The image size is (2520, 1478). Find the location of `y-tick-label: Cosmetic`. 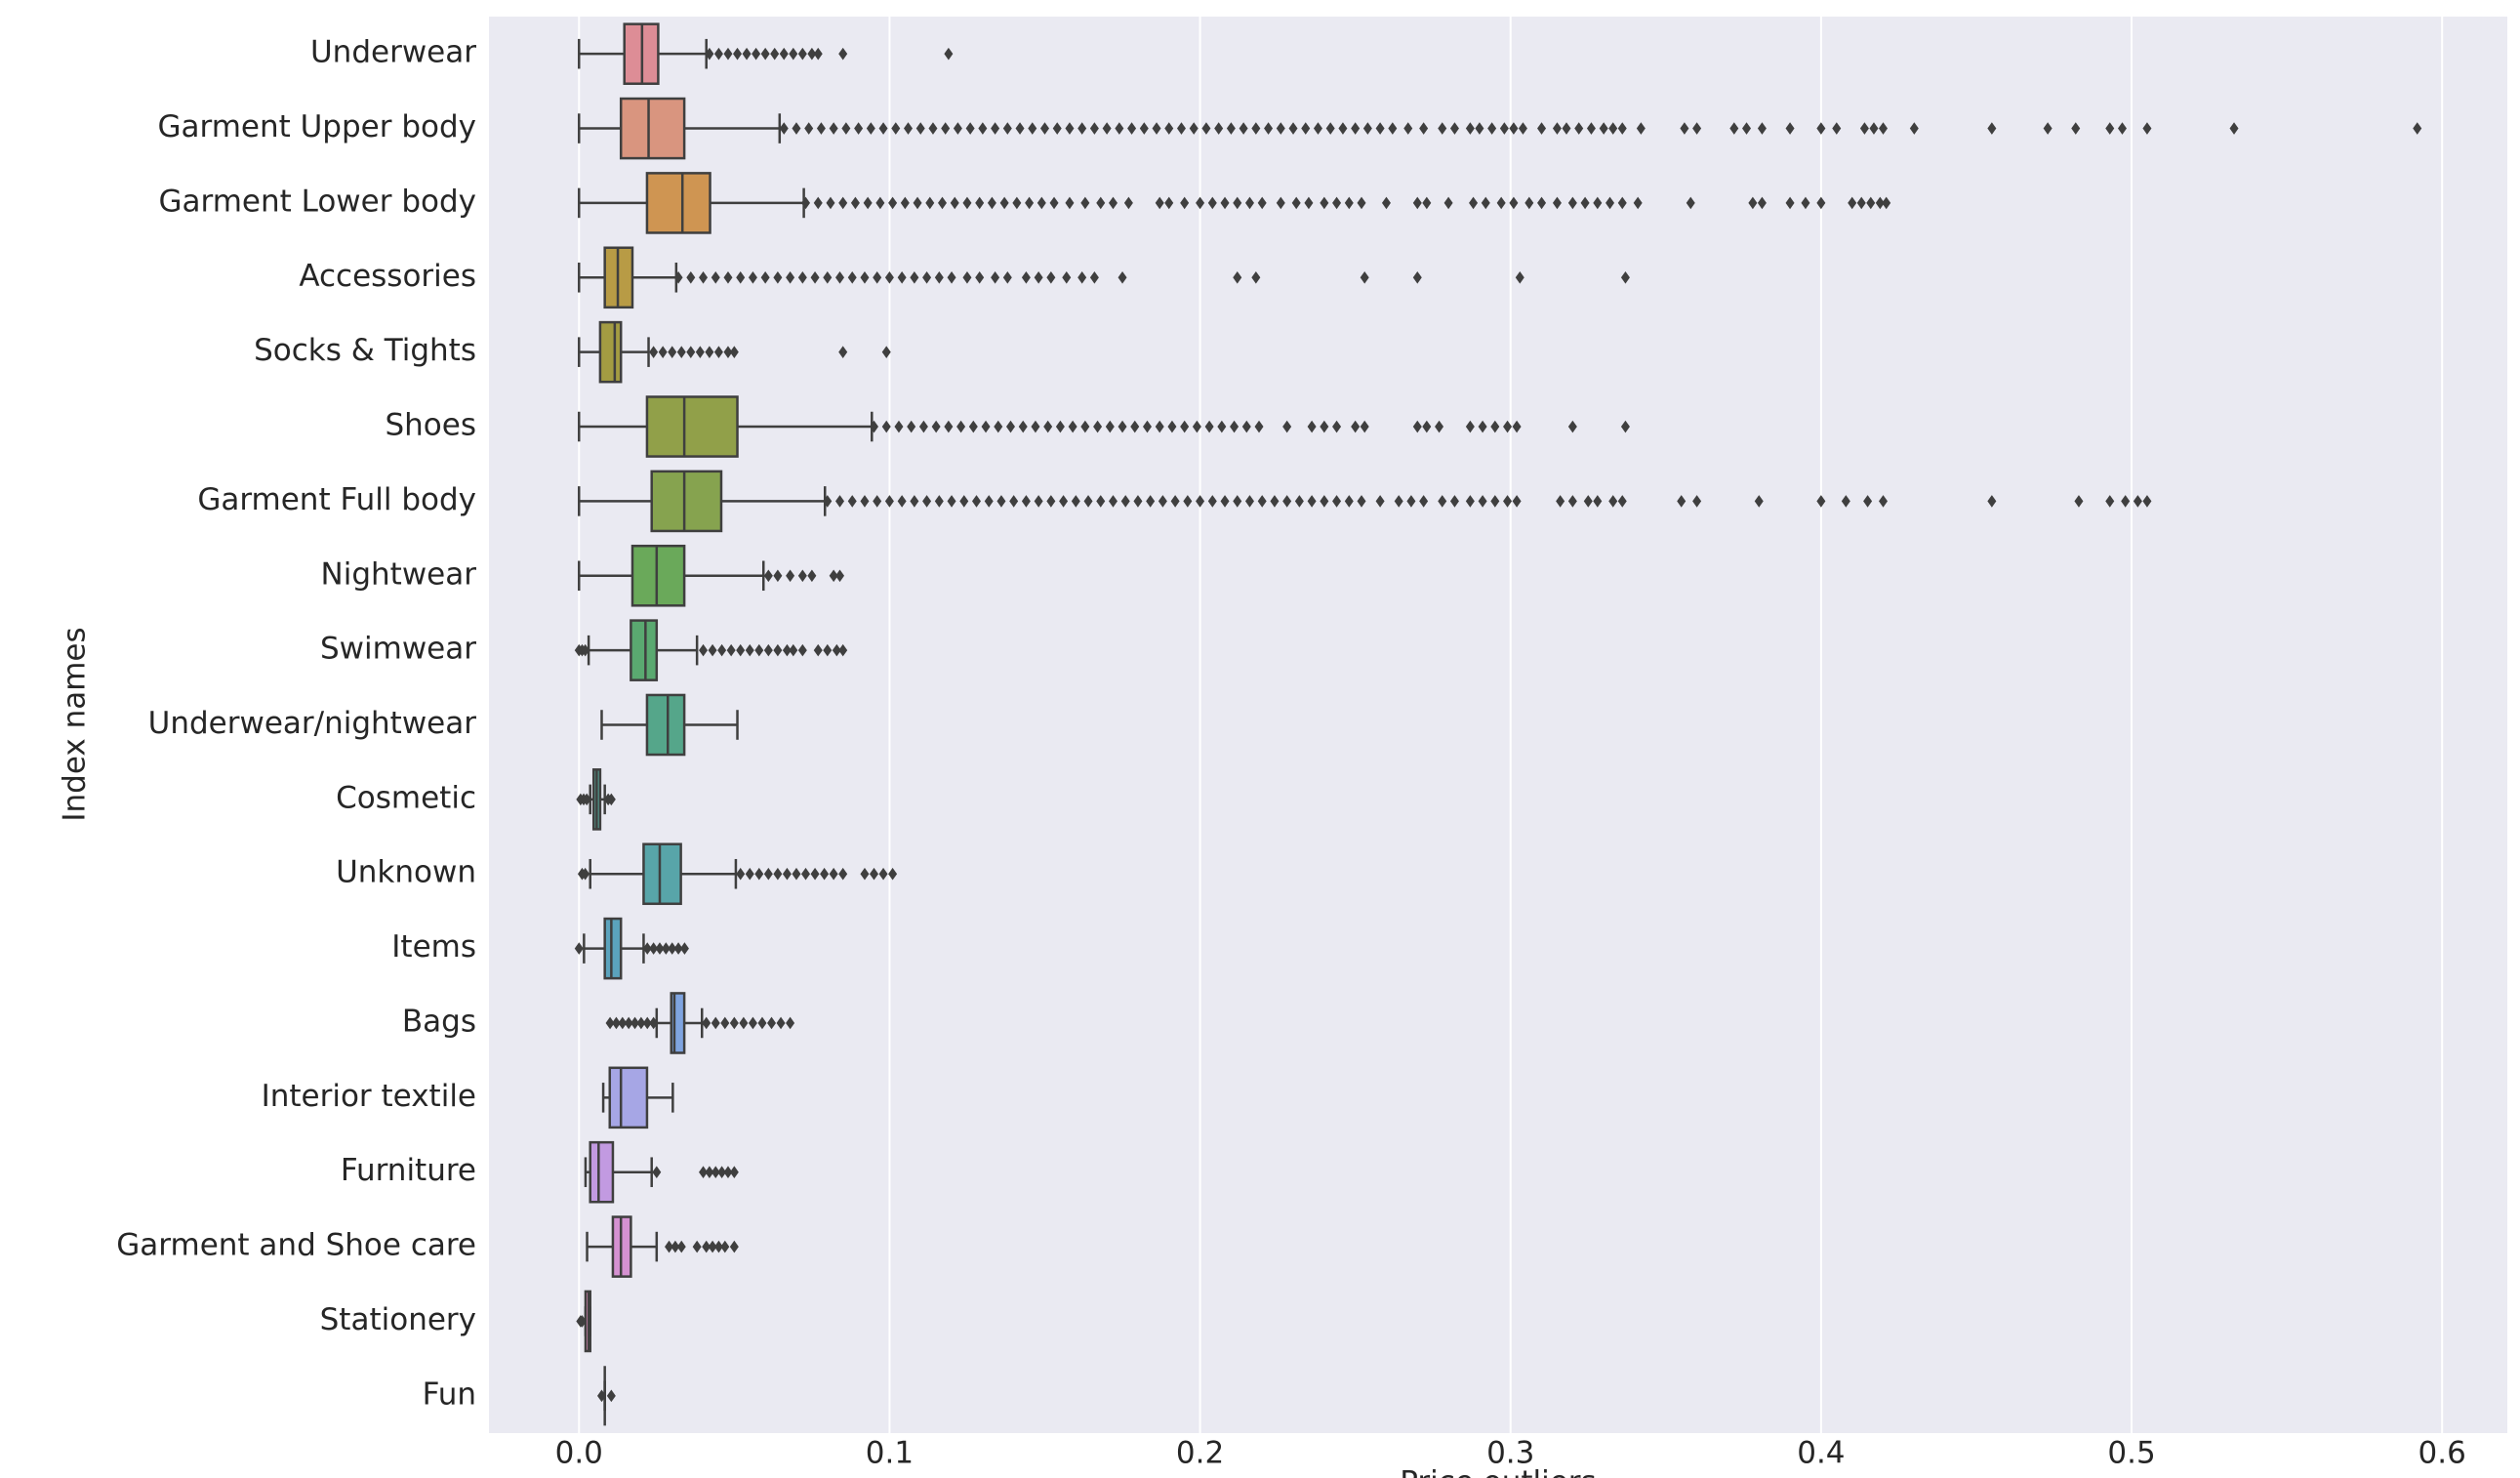

y-tick-label: Cosmetic is located at coordinates (406, 797).